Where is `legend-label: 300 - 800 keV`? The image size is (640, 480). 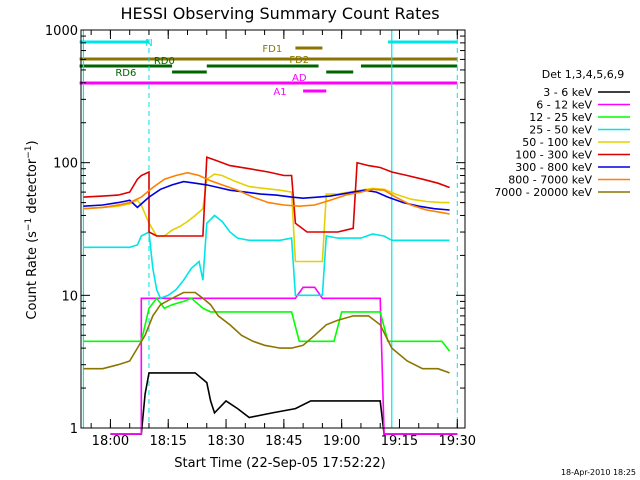 legend-label: 300 - 800 keV is located at coordinates (553, 167).